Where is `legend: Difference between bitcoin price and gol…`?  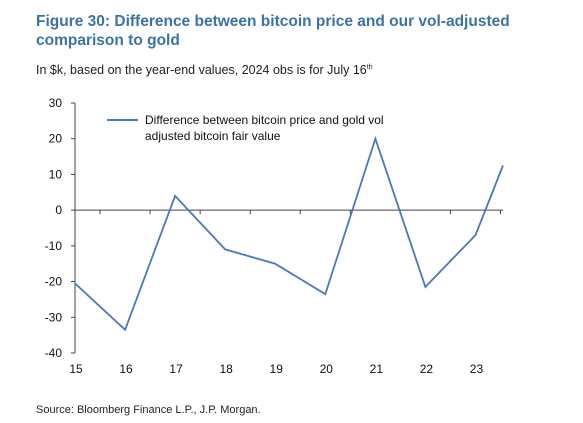
legend: Difference between bitcoin price and gol… is located at coordinates (245, 128).